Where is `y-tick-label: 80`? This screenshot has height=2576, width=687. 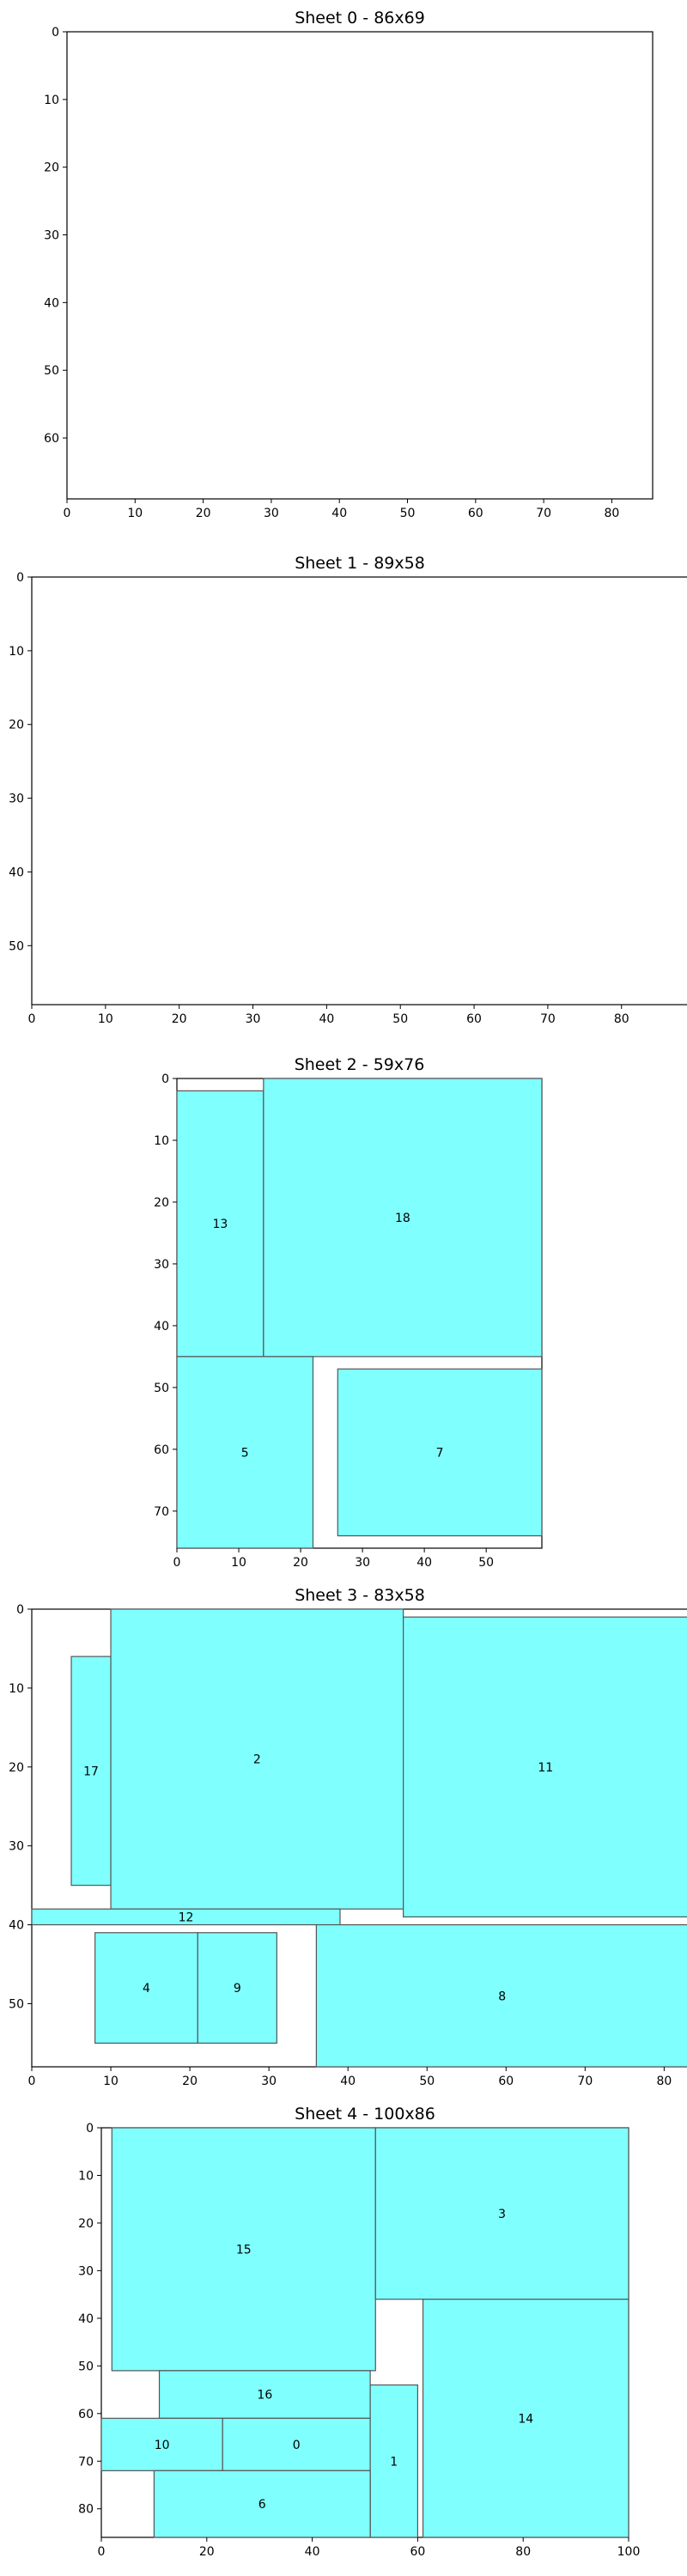
y-tick-label: 80 is located at coordinates (86, 2510).